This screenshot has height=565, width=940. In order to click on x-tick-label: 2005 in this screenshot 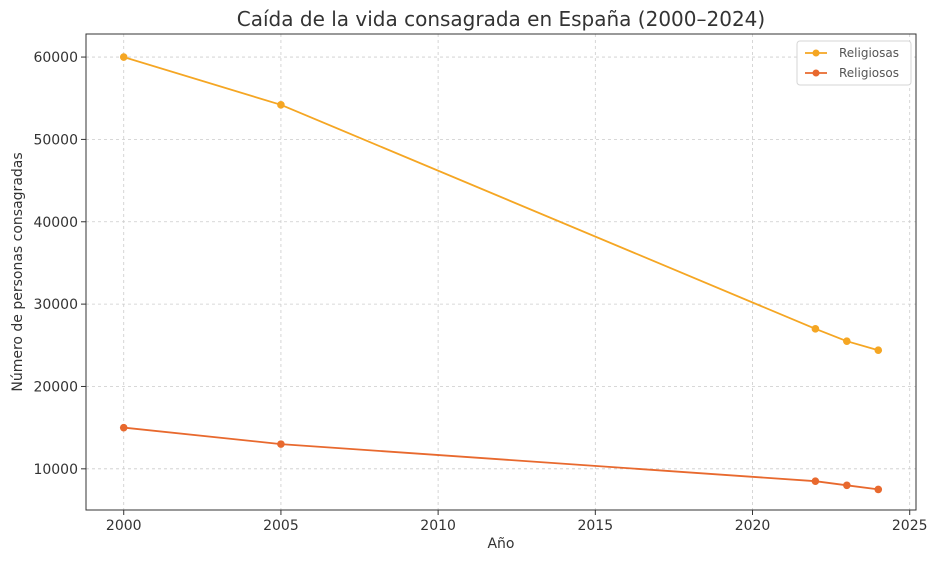, I will do `click(281, 526)`.